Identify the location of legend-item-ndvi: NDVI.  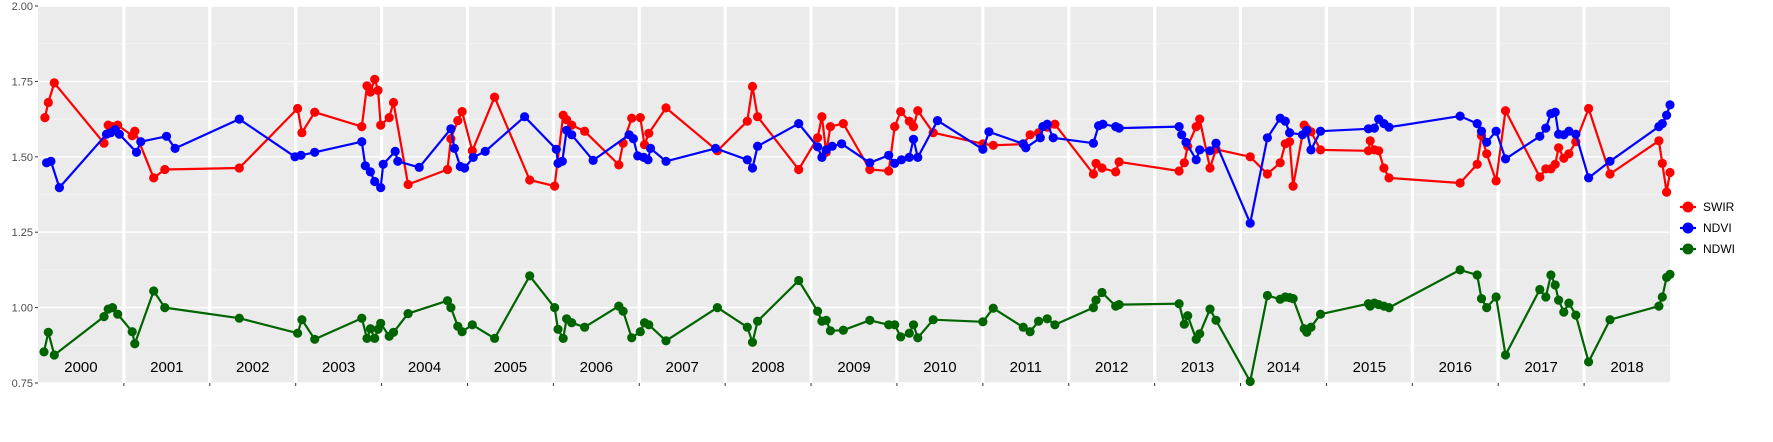
(1706, 228).